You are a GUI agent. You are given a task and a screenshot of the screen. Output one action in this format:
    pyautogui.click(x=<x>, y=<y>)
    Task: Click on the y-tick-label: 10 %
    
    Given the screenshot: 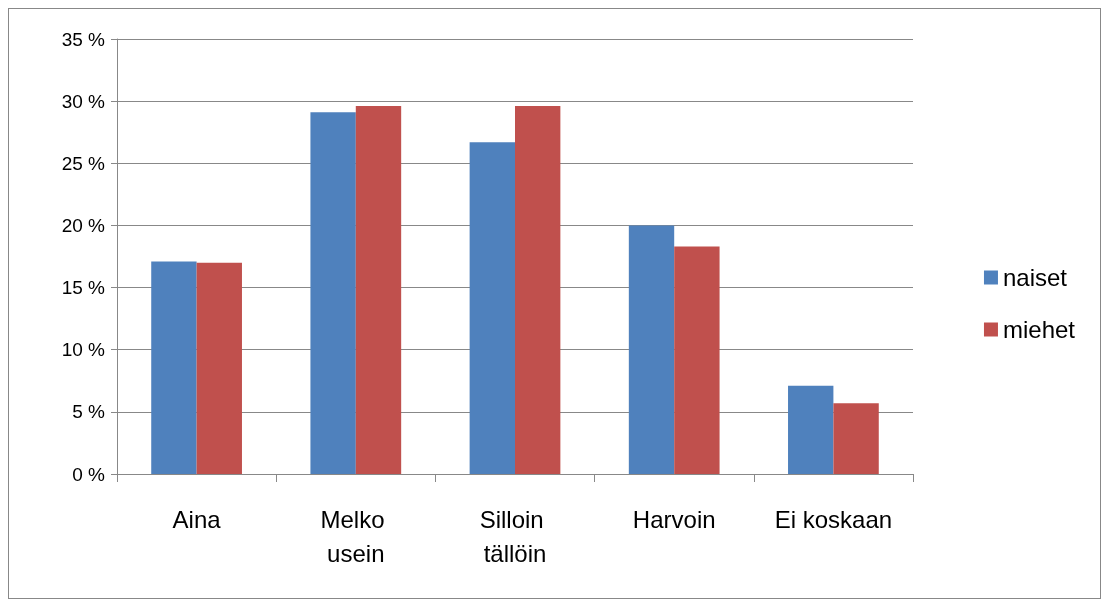 What is the action you would take?
    pyautogui.click(x=83, y=350)
    